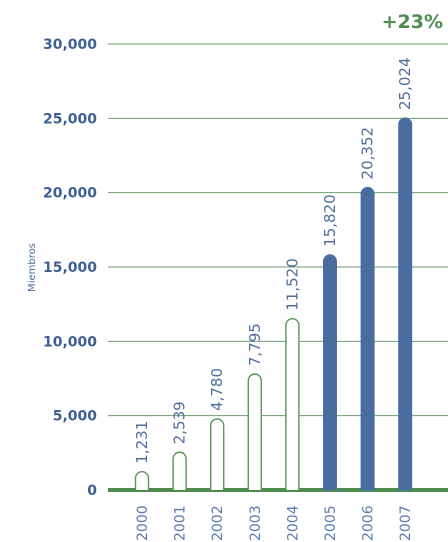  What do you see at coordinates (181, 523) in the screenshot?
I see `x-tick-label-2001: 2001` at bounding box center [181, 523].